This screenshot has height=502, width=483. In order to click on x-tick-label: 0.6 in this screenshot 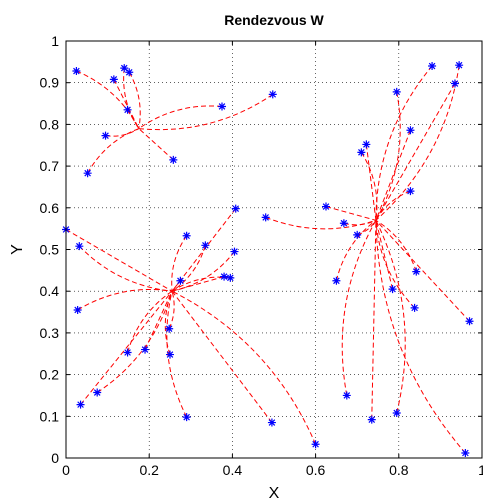, I will do `click(316, 470)`.